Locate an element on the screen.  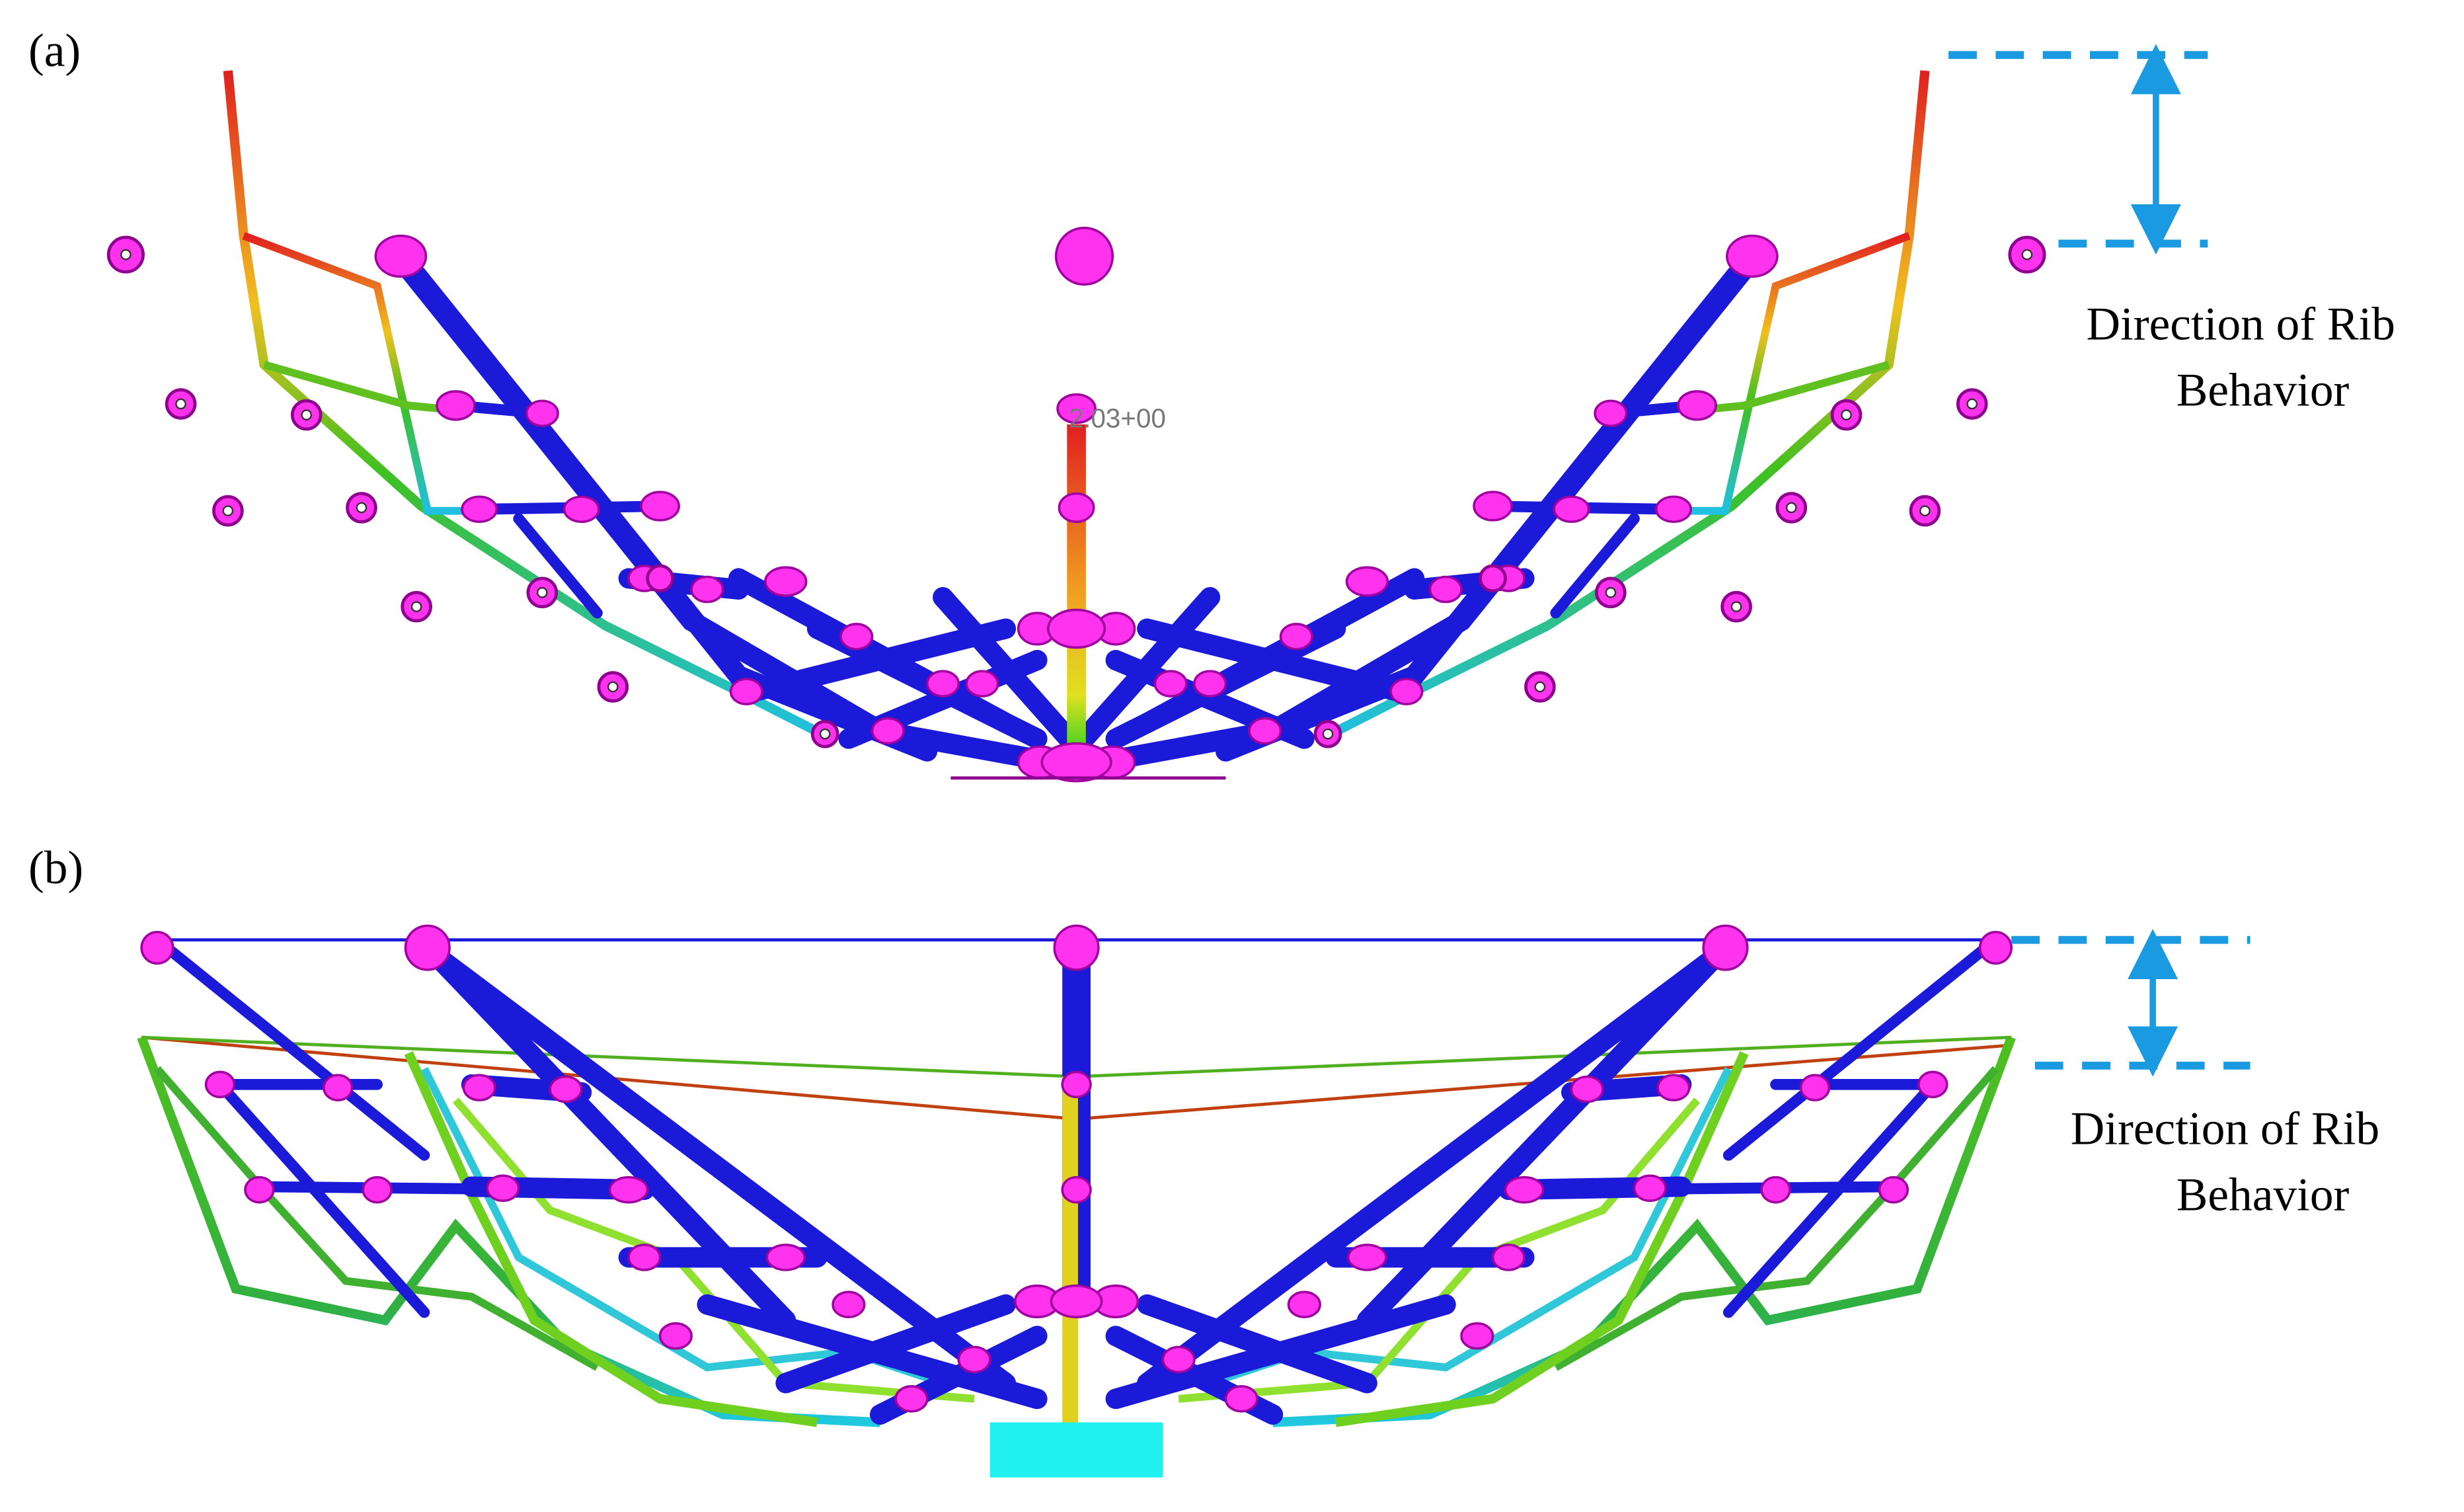
panel-label: (a) is located at coordinates (54, 50).